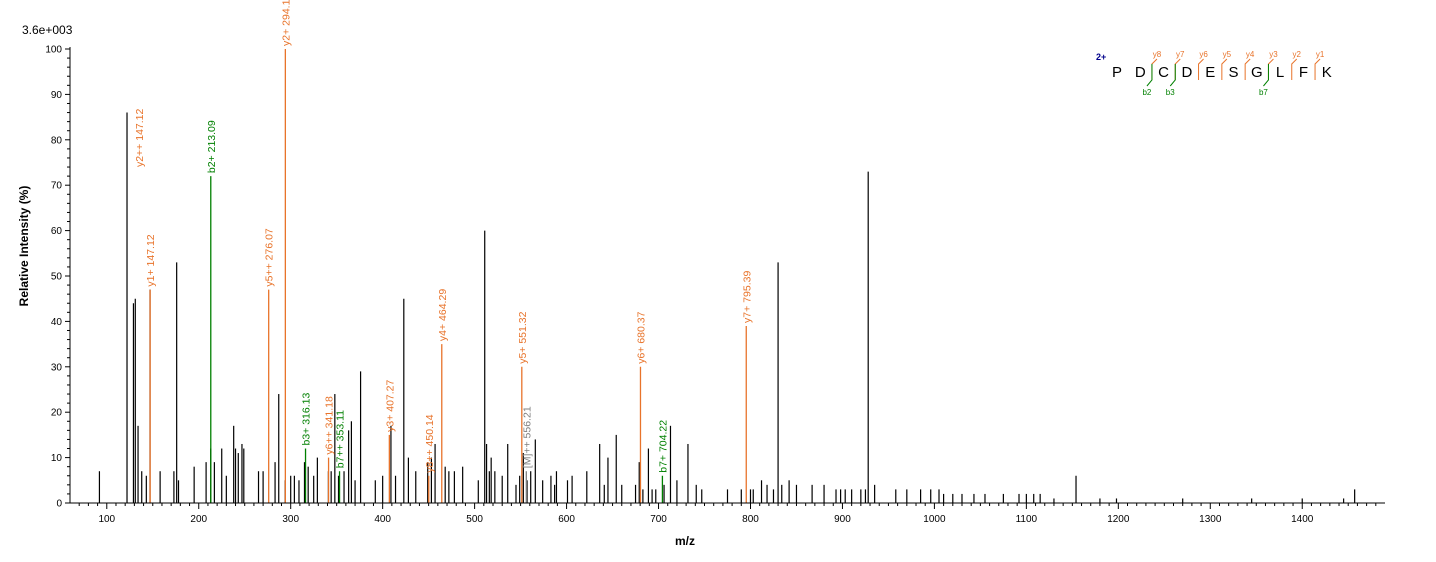 The width and height of the screenshot is (1436, 562). I want to click on peak-label-9: y8++ 450.14, so click(430, 443).